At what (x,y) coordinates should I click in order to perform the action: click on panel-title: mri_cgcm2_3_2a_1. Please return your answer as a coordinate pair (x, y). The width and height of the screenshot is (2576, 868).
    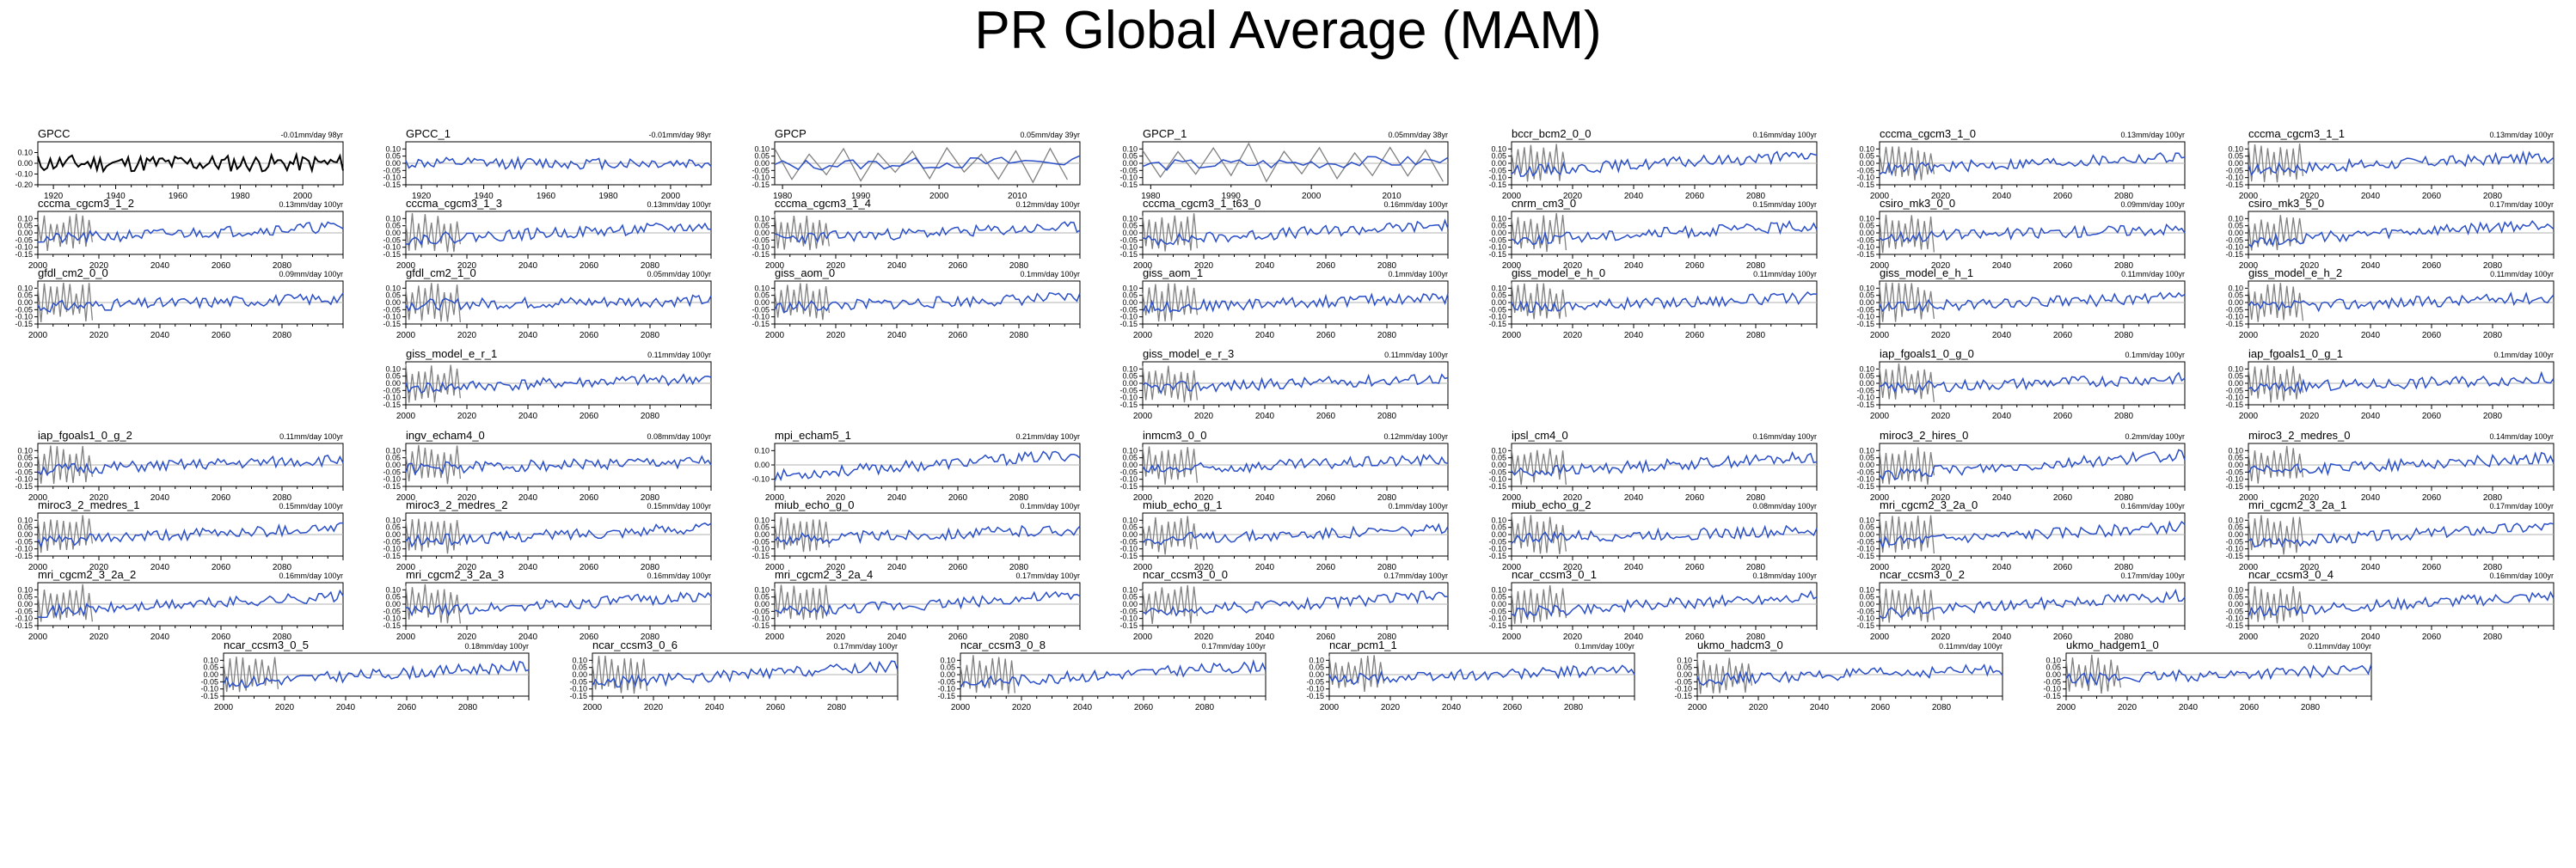
    Looking at the image, I should click on (2297, 504).